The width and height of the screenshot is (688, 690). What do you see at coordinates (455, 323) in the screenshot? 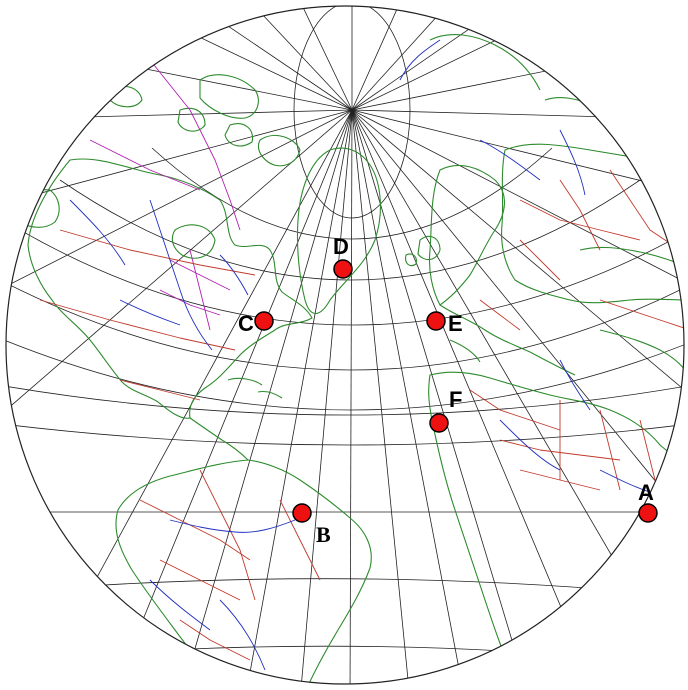
I see `marker-E-label: E` at bounding box center [455, 323].